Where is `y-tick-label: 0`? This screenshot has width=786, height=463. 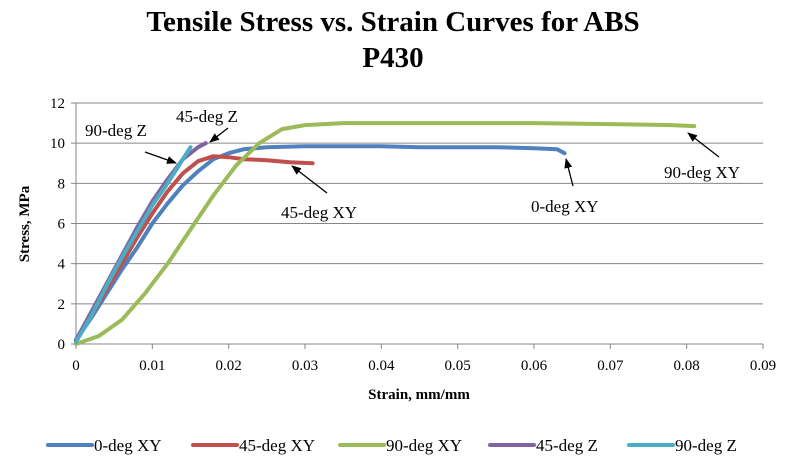
y-tick-label: 0 is located at coordinates (62, 345).